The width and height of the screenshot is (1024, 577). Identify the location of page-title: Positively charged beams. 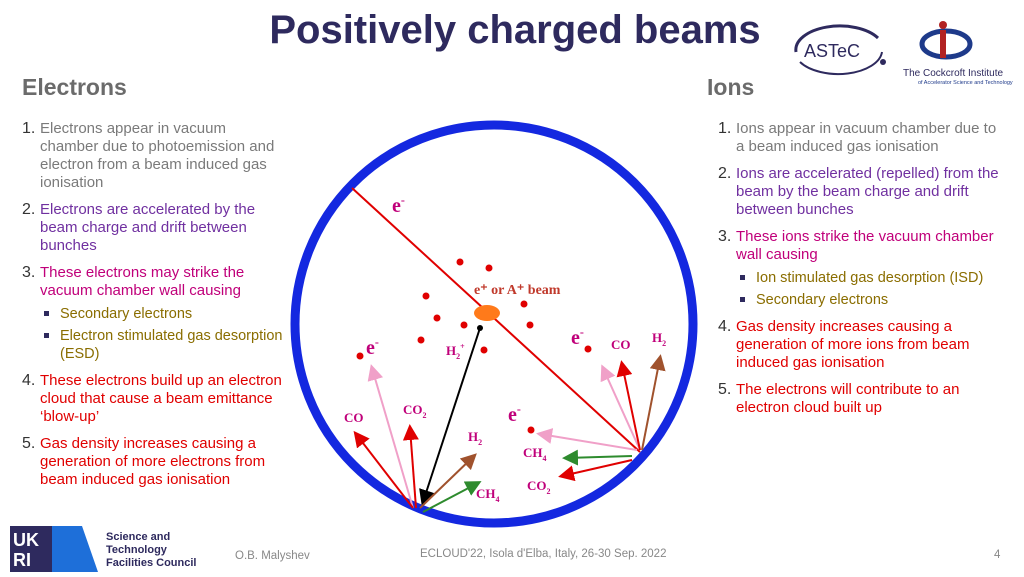
(515, 30).